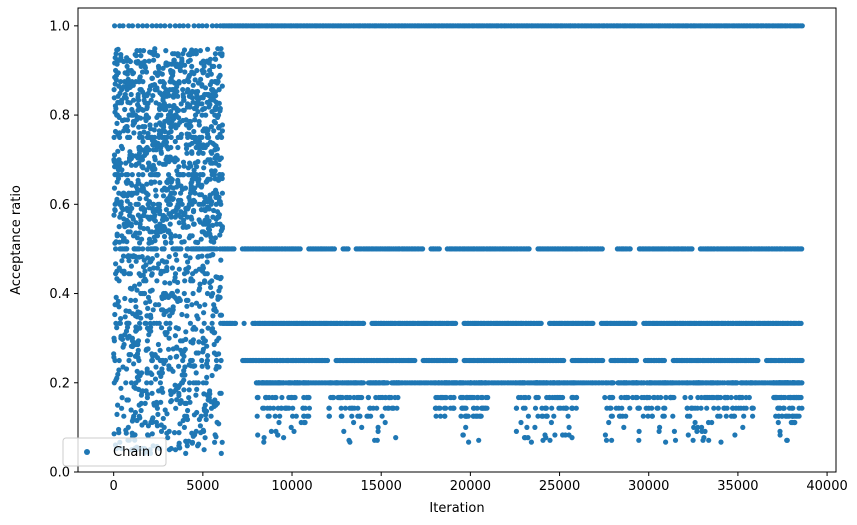  Describe the element at coordinates (456, 508) in the screenshot. I see `x-axis-label: Iteration` at that location.